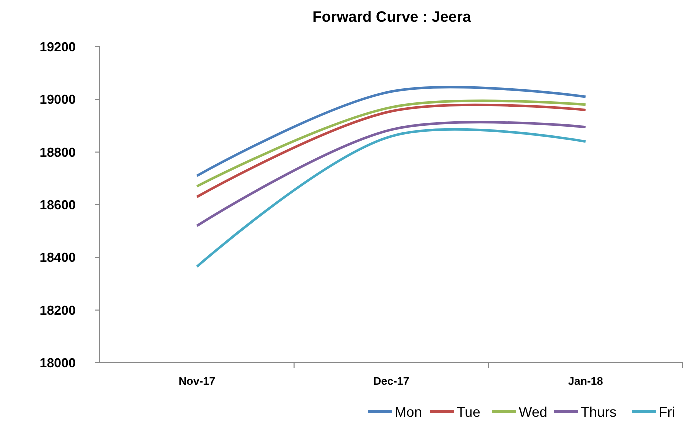 The image size is (683, 425). Describe the element at coordinates (667, 412) in the screenshot. I see `legend-label: Fri` at that location.